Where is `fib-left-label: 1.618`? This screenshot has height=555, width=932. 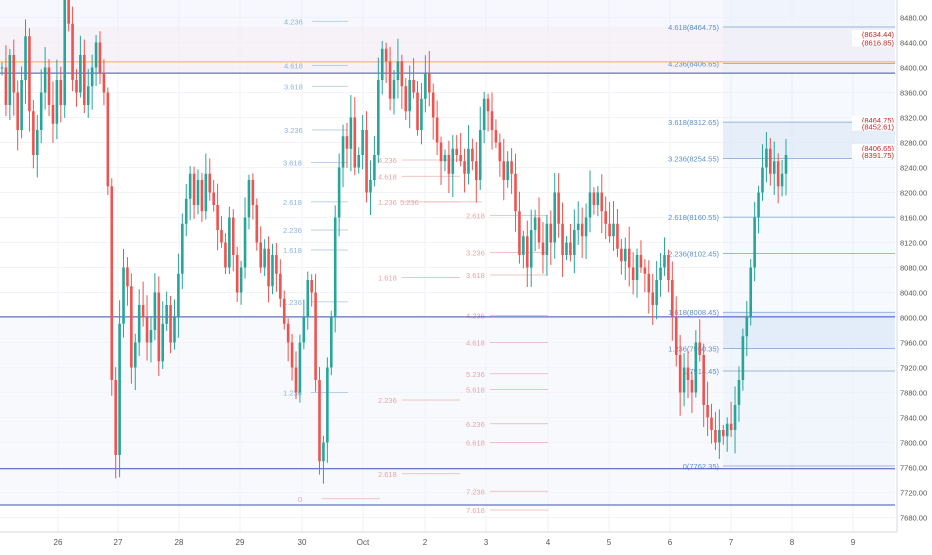 fib-left-label: 1.618 is located at coordinates (292, 250).